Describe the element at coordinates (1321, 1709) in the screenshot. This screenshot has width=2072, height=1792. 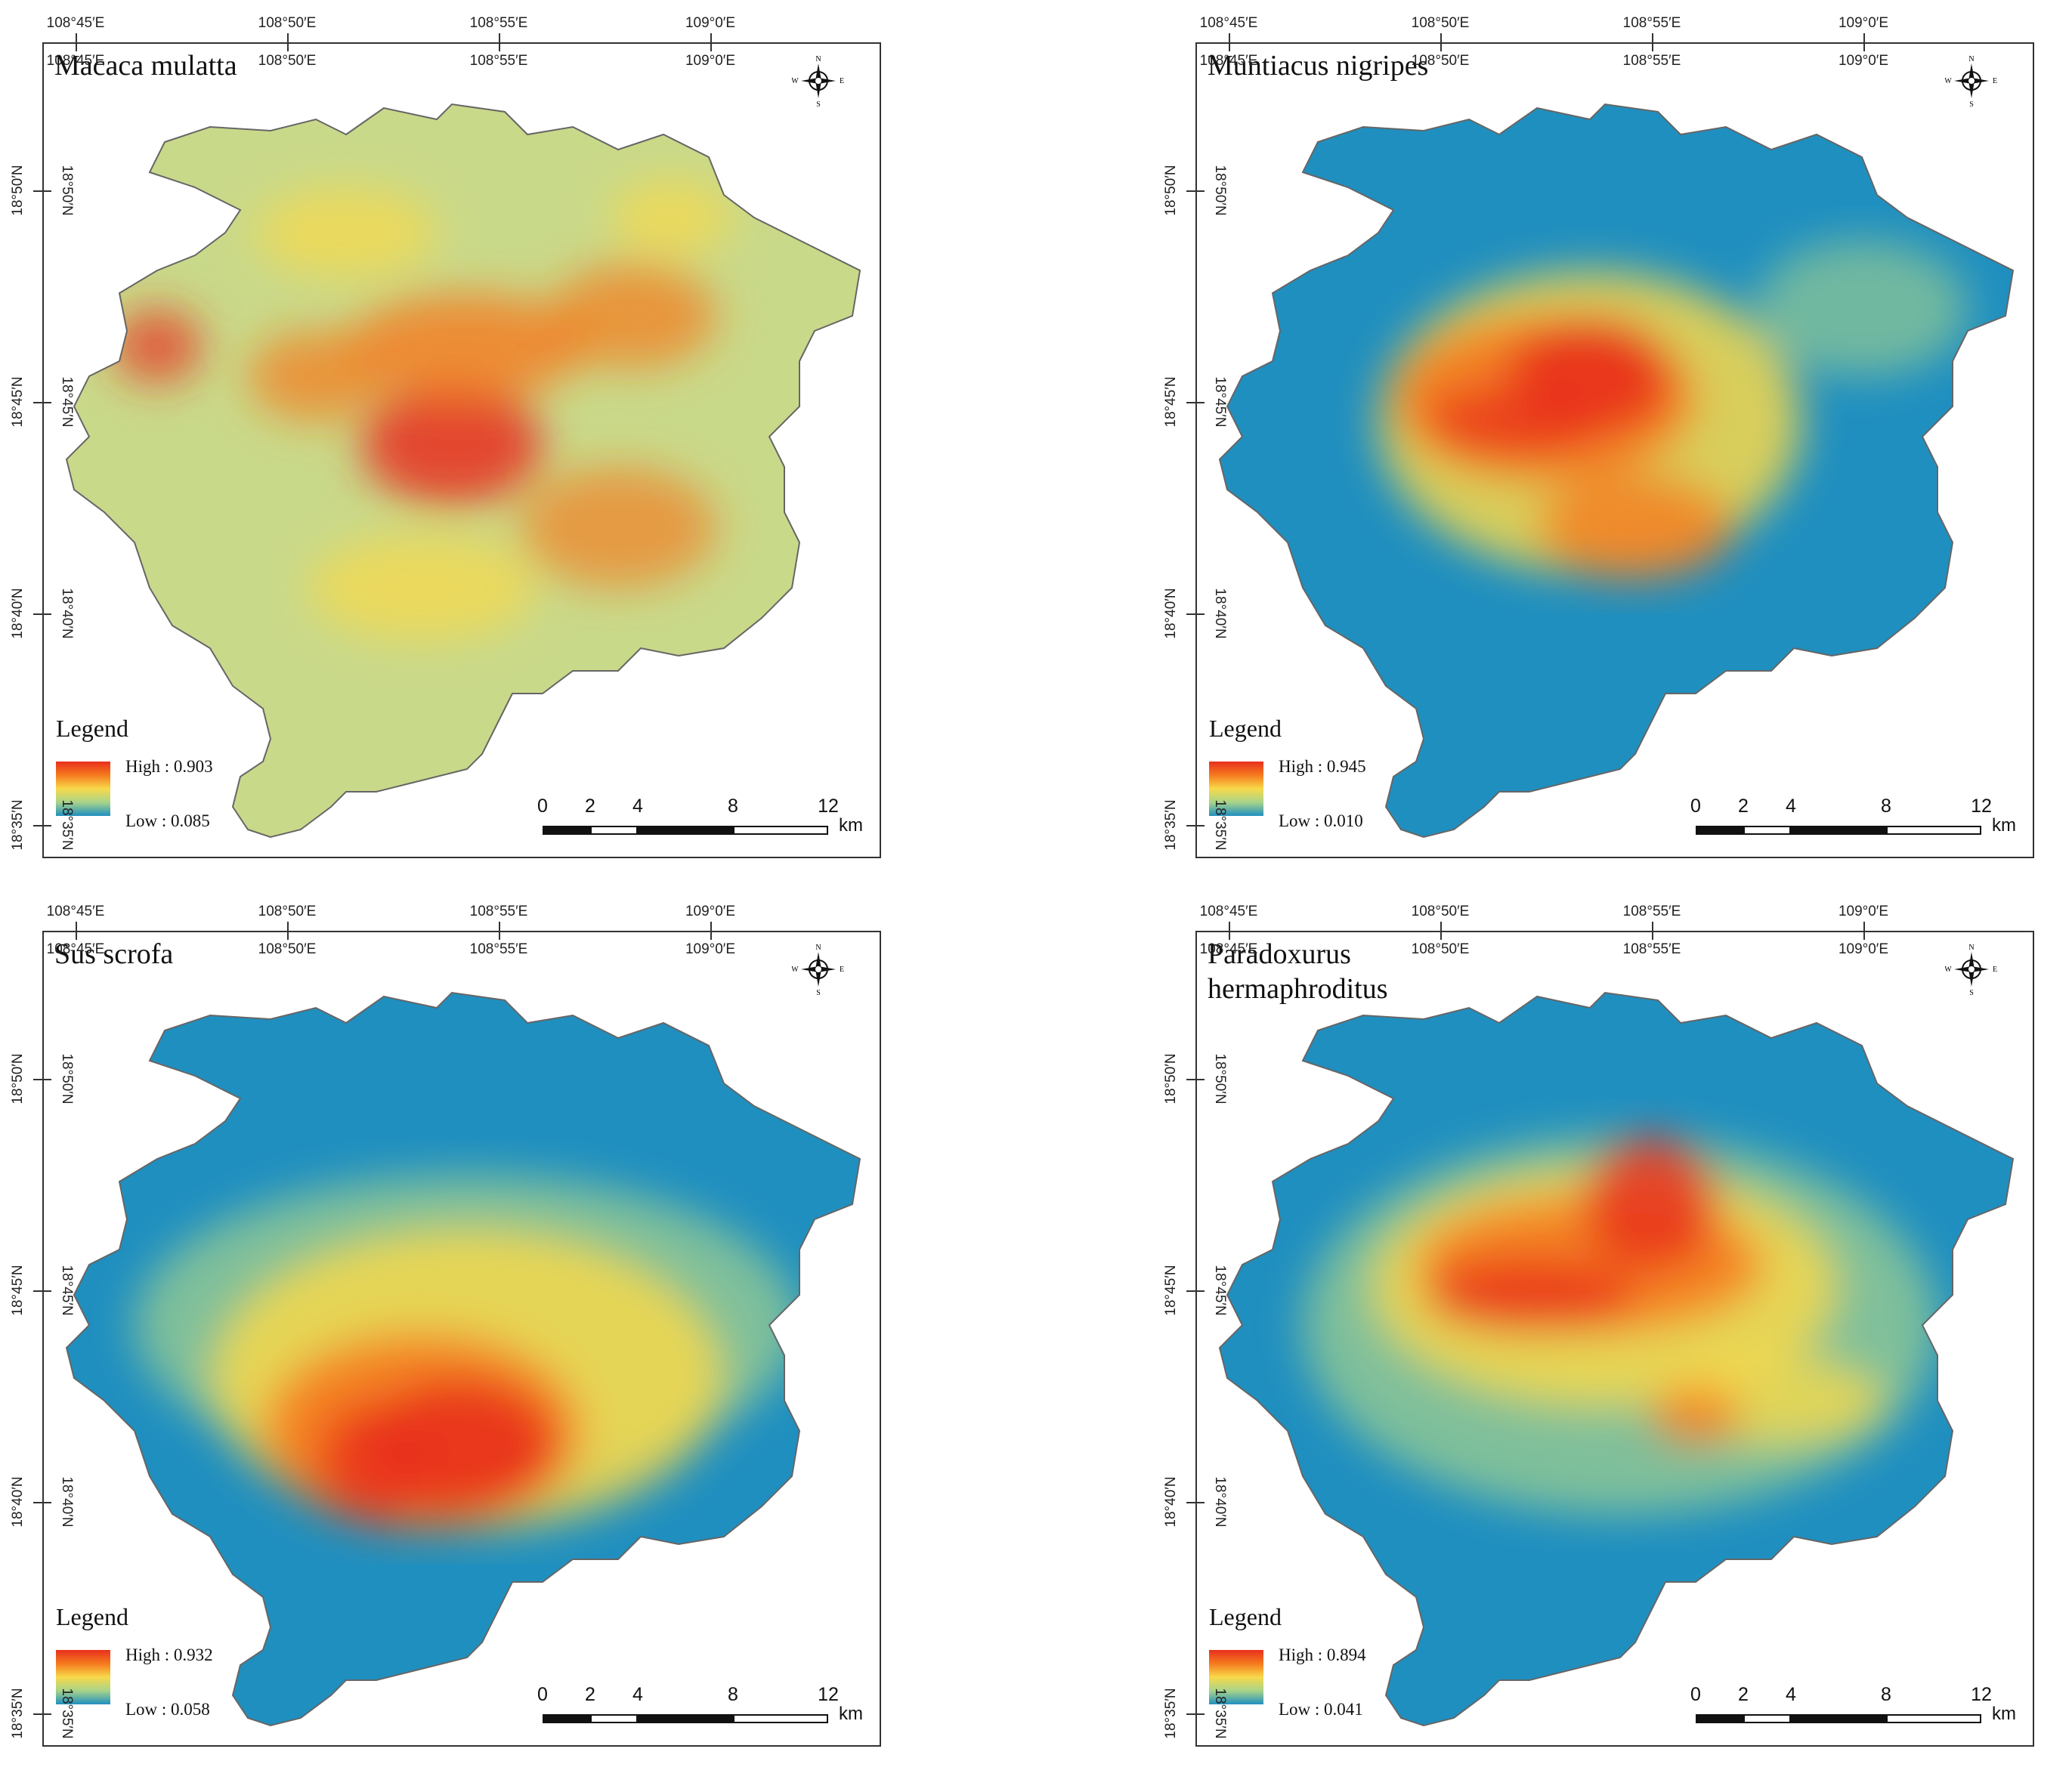
I see `legend-low-label: Low : 0.041` at that location.